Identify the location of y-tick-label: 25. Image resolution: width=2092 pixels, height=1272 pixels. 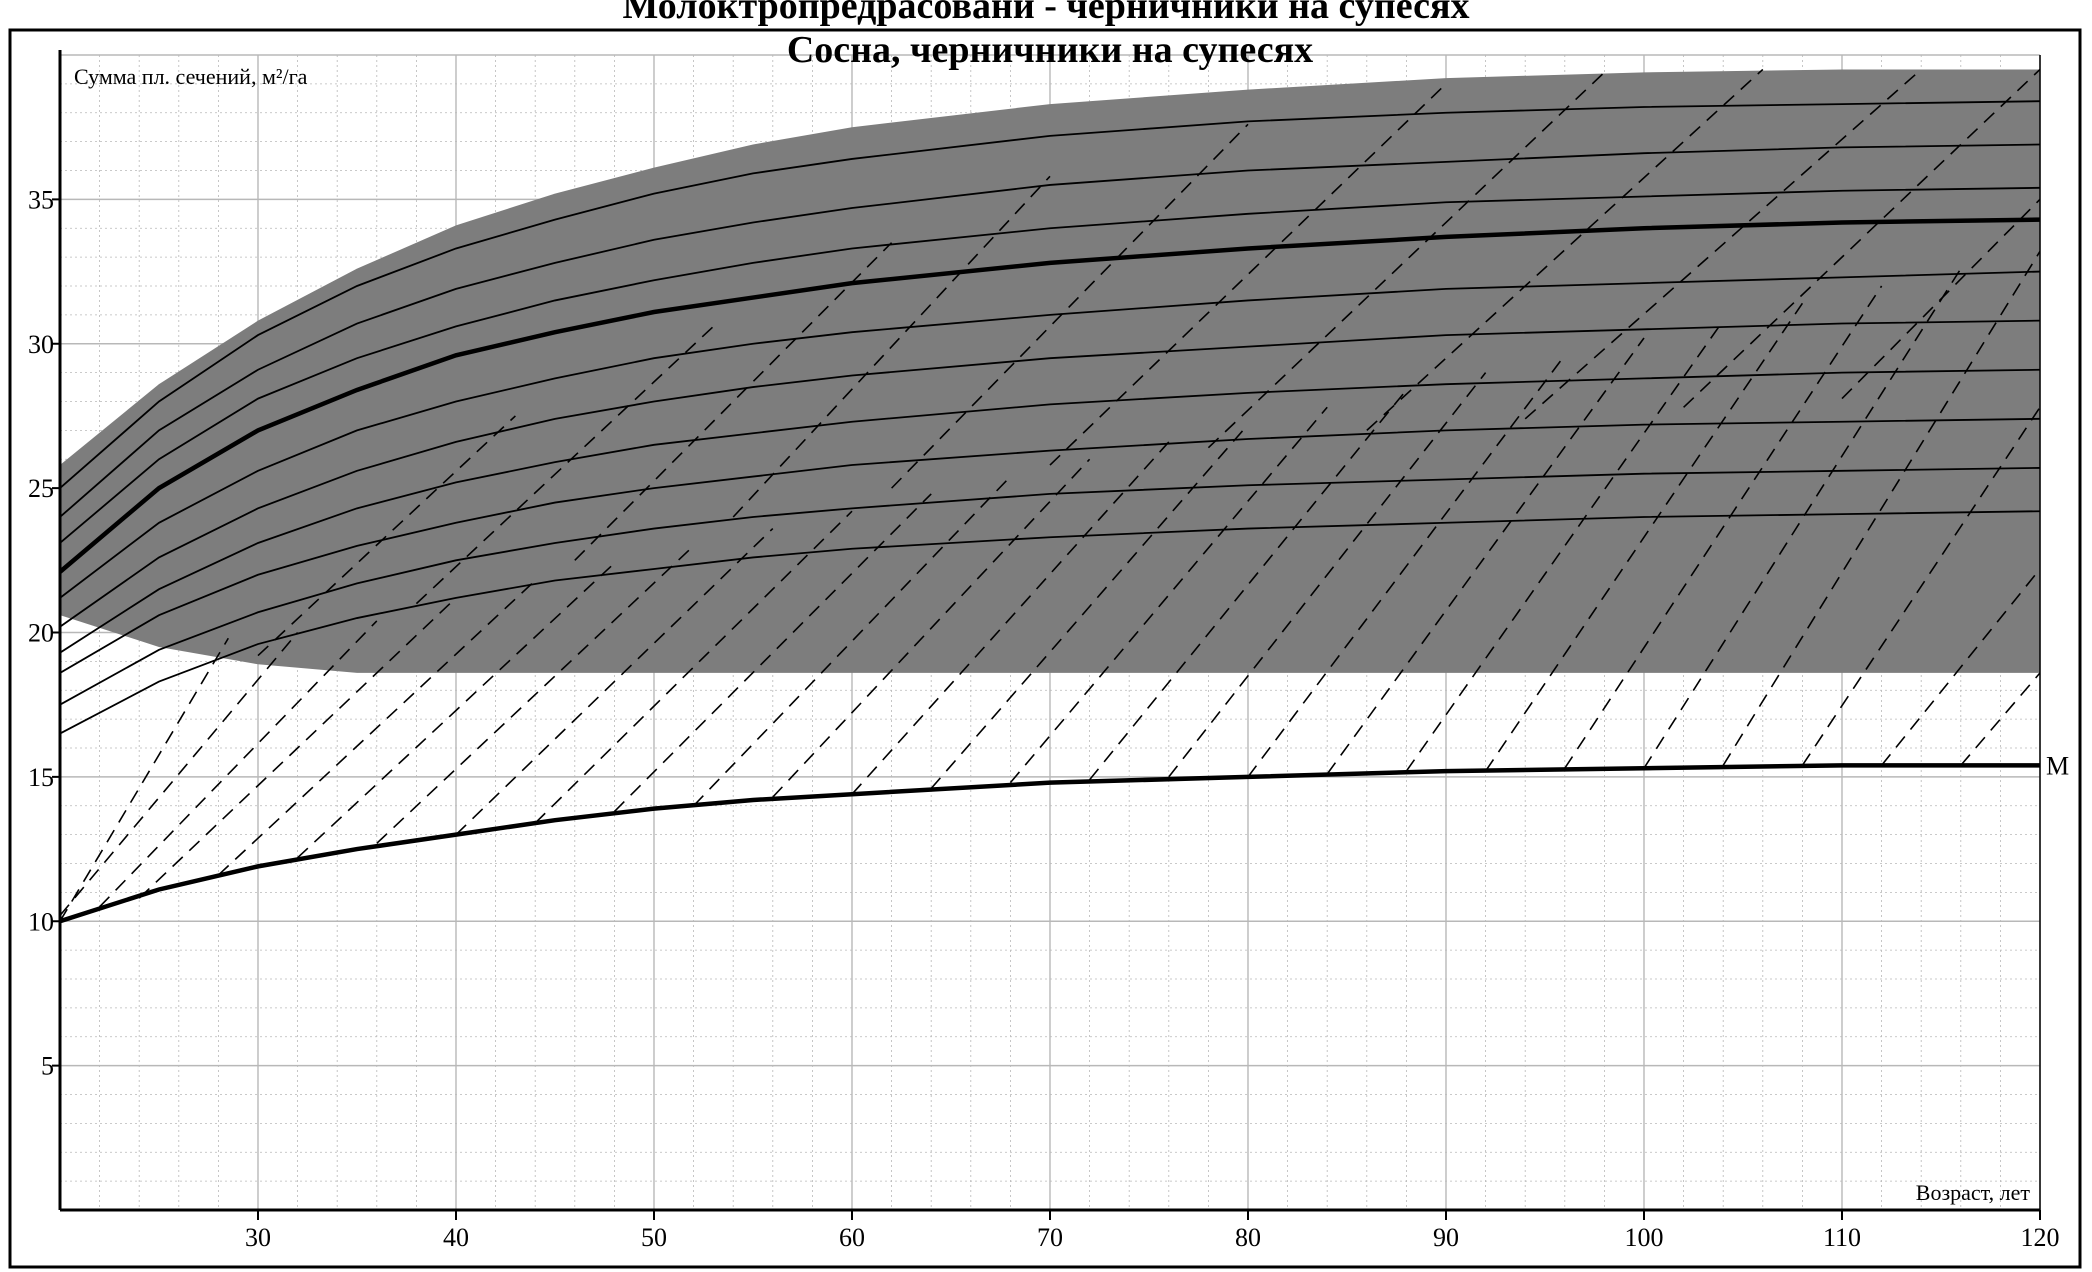
(41, 488).